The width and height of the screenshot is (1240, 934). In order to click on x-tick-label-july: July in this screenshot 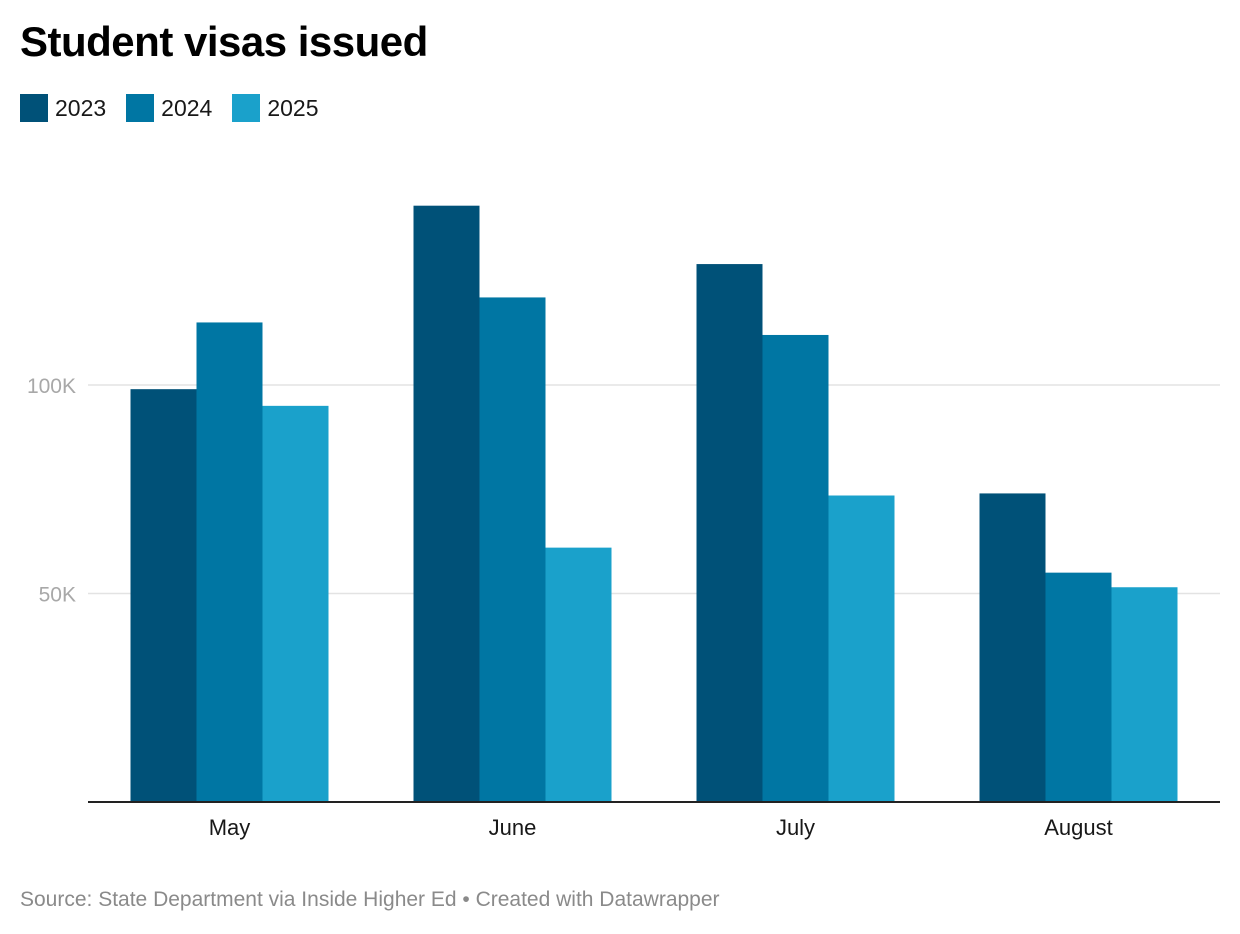, I will do `click(795, 827)`.